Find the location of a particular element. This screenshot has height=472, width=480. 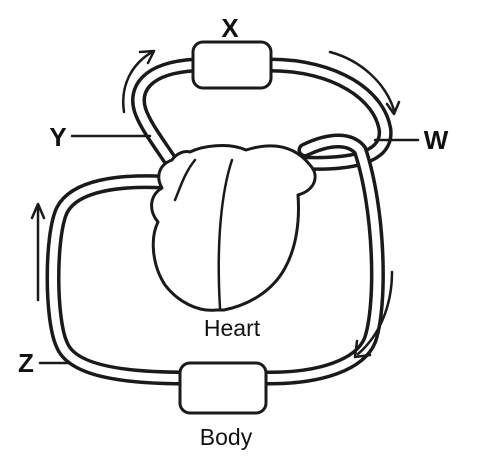

flow-arrow-top-right is located at coordinates (364, 83).